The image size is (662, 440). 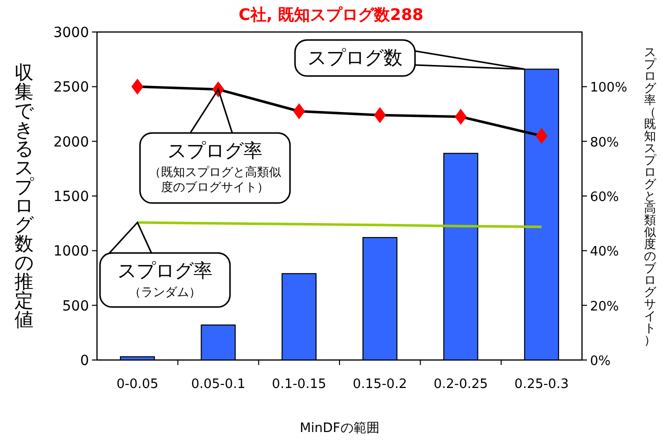 I want to click on y2-tick-label: 80%, so click(x=604, y=142).